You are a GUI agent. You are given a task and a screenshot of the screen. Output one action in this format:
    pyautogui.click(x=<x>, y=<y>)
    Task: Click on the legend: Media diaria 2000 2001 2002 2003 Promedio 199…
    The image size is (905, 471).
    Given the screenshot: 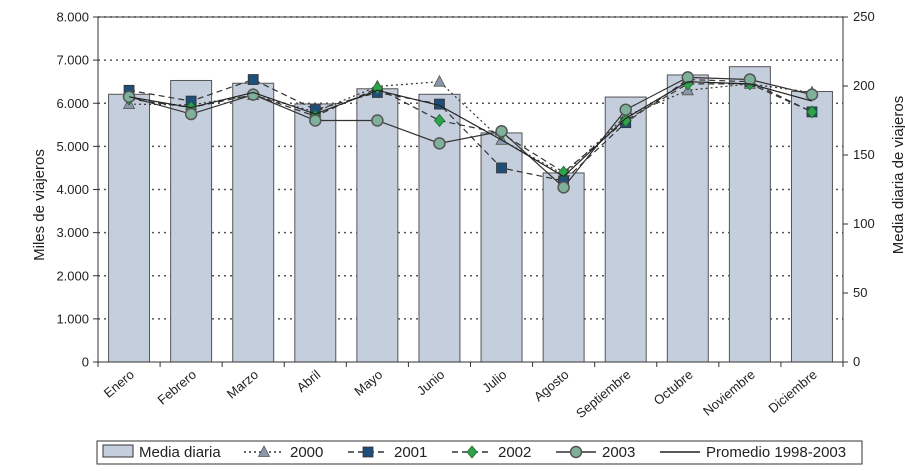 What is the action you would take?
    pyautogui.click(x=479, y=452)
    